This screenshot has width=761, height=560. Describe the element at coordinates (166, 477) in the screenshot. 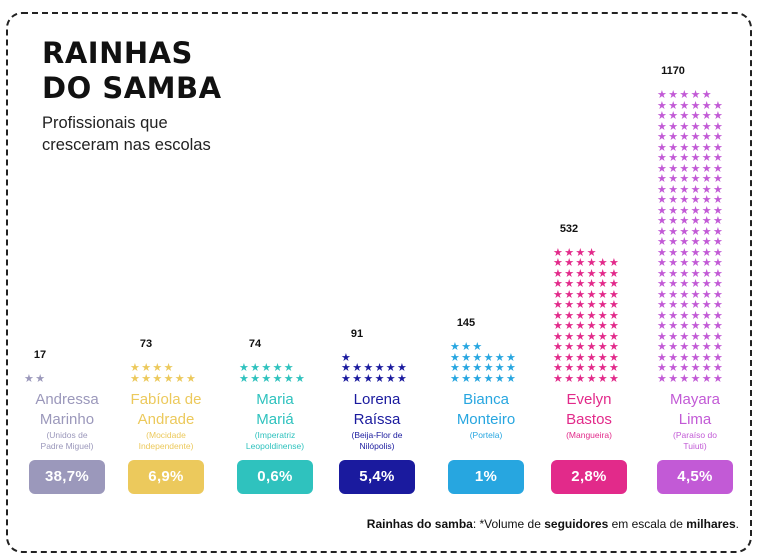

I see `percent-badge: 6,9%` at that location.